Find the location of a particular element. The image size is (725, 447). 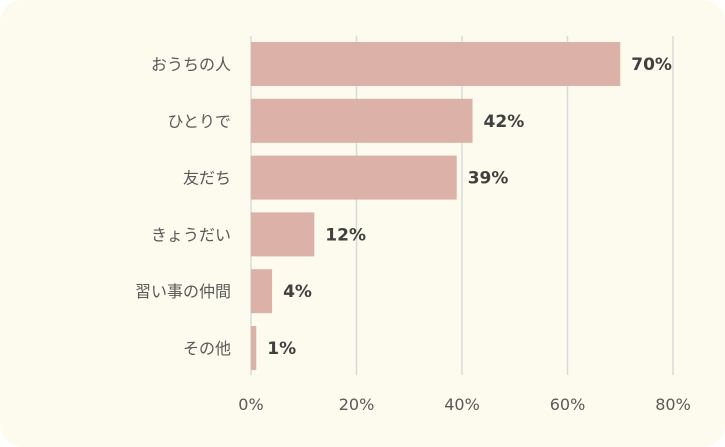

category-label: 習い事の仲間 is located at coordinates (183, 291).